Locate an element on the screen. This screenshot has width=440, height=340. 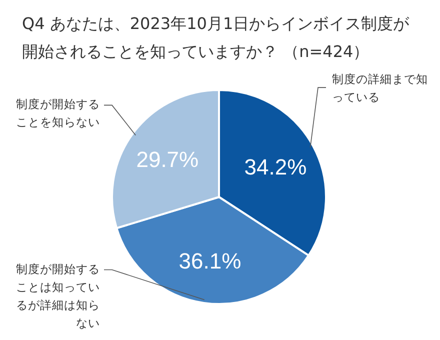
slice-label: 制度が開始することは知っているが詳細は知らない is located at coordinates (57, 296).